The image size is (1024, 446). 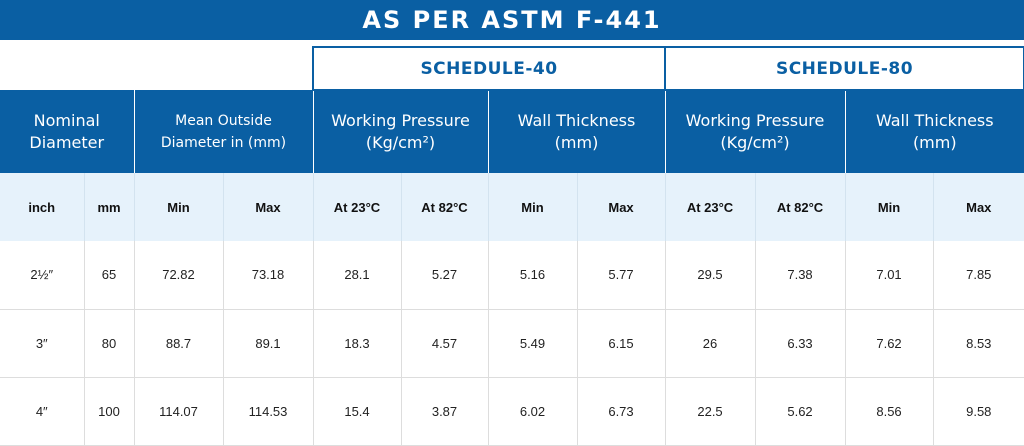 I want to click on subheader-cell: mm, so click(x=109, y=207).